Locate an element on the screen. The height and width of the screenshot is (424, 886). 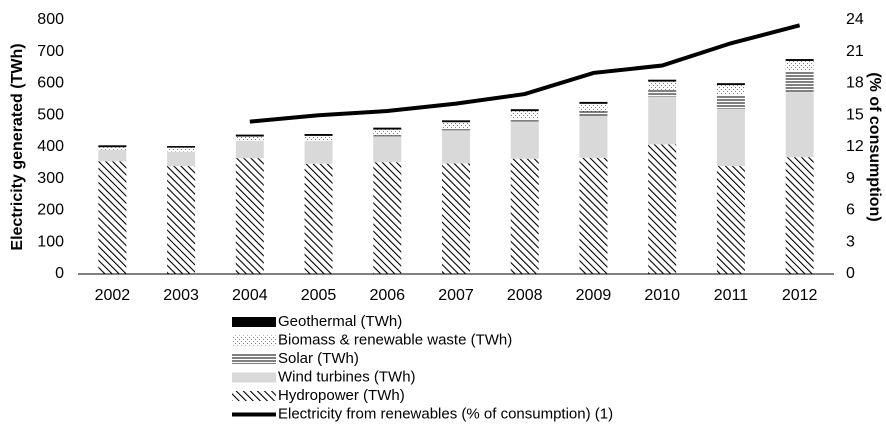
y-tick-label: 0 is located at coordinates (59, 273).